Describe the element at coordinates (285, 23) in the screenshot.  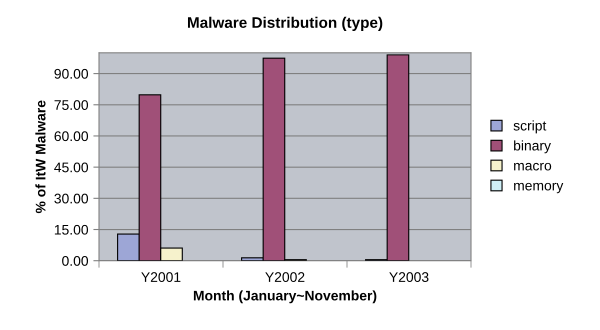
I see `chart-title: Malware Distribution (type)` at that location.